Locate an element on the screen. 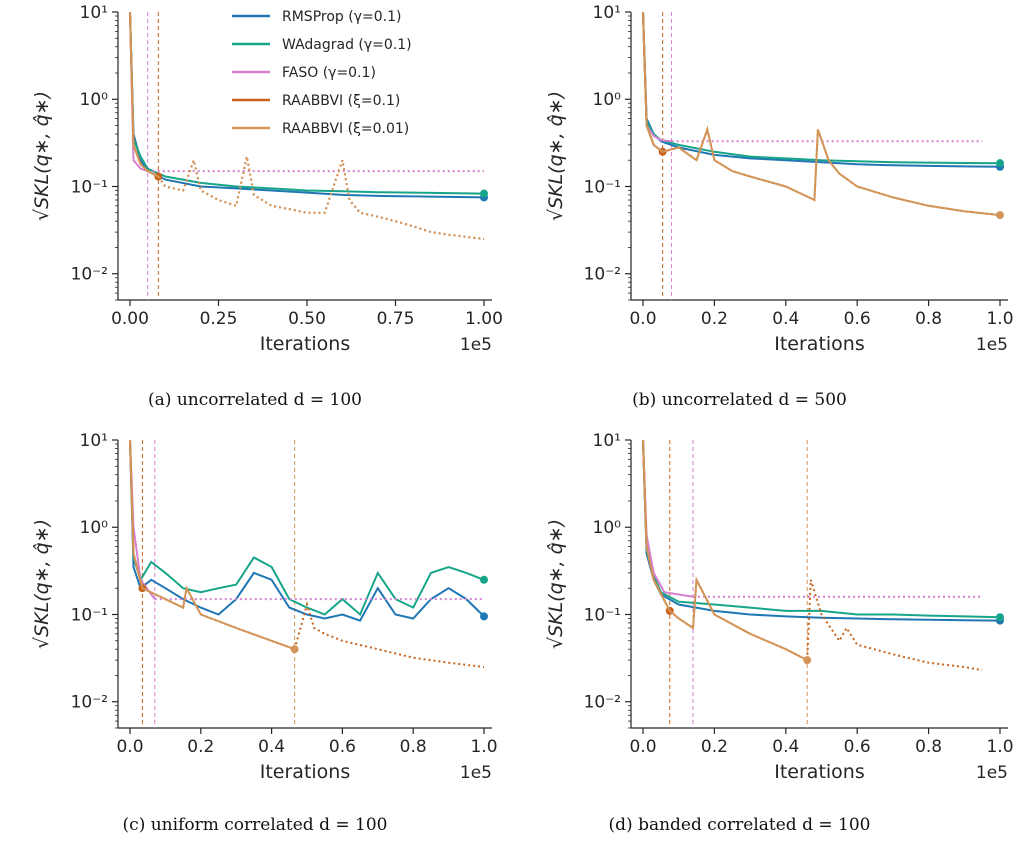  panel-caption: (b) uncorrelated d = 500 is located at coordinates (739, 400).